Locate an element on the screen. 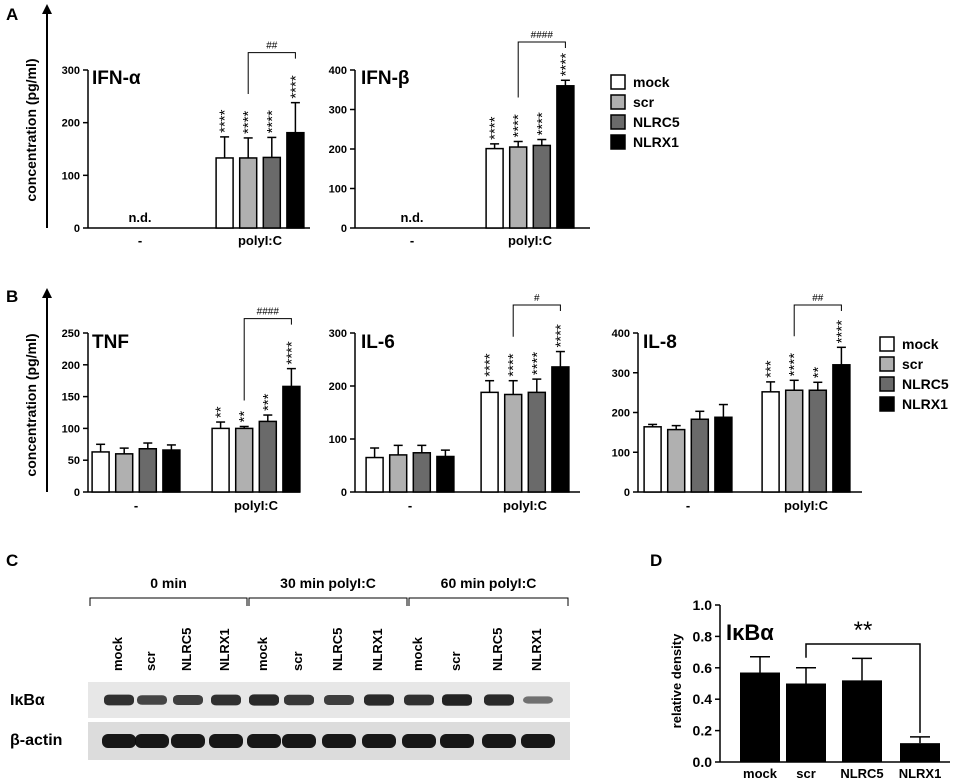 This screenshot has height=782, width=957. chart-title: IFN-β is located at coordinates (385, 78).